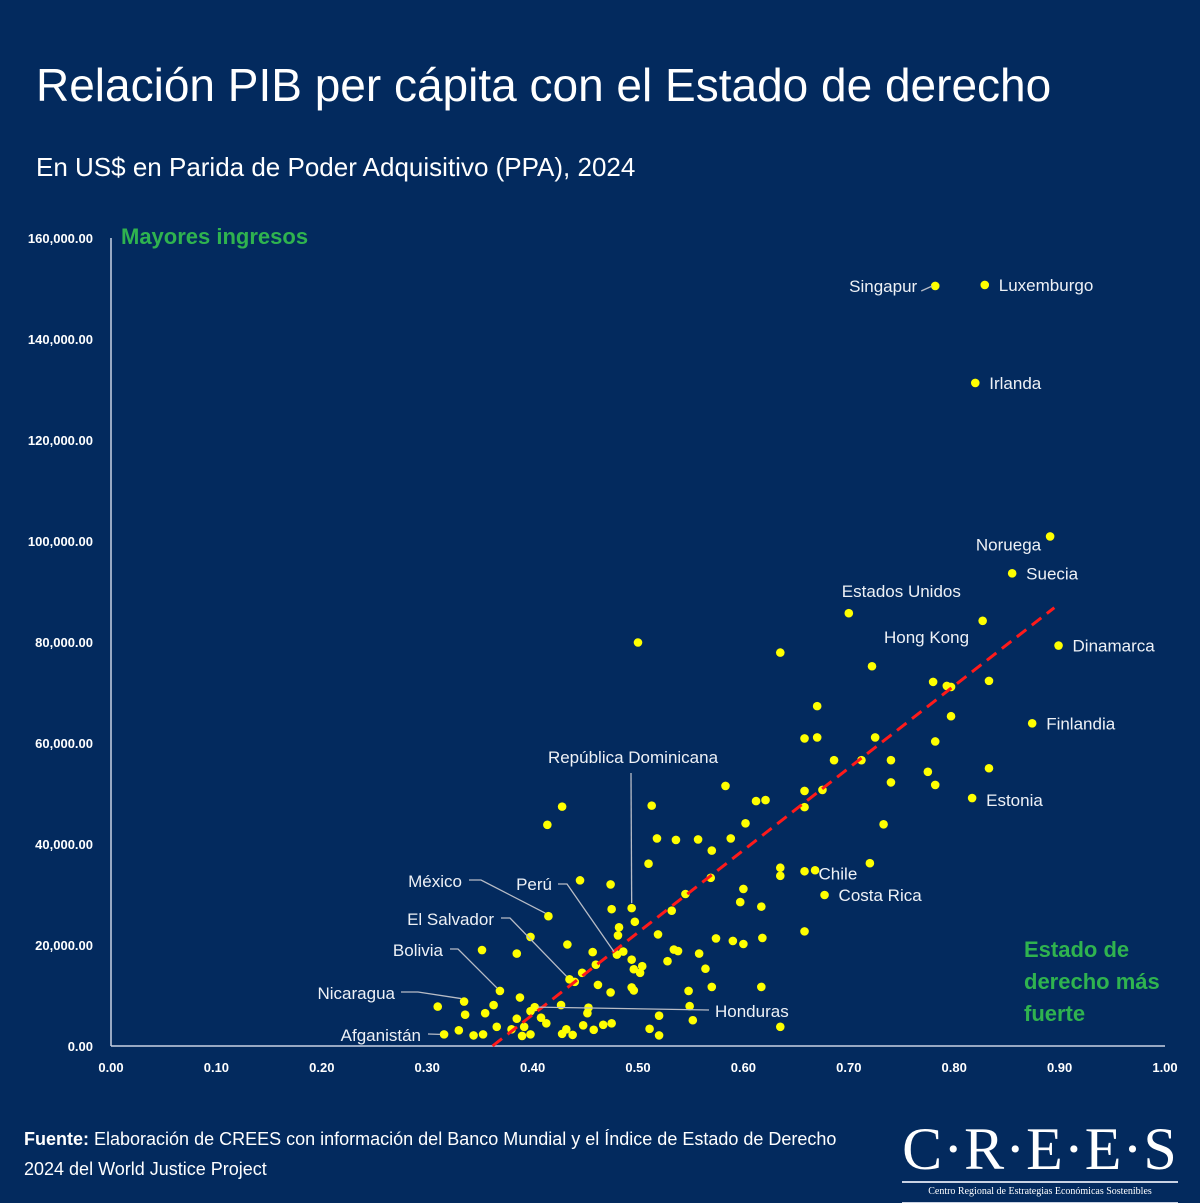  What do you see at coordinates (534, 884) in the screenshot?
I see `point-label: Perú` at bounding box center [534, 884].